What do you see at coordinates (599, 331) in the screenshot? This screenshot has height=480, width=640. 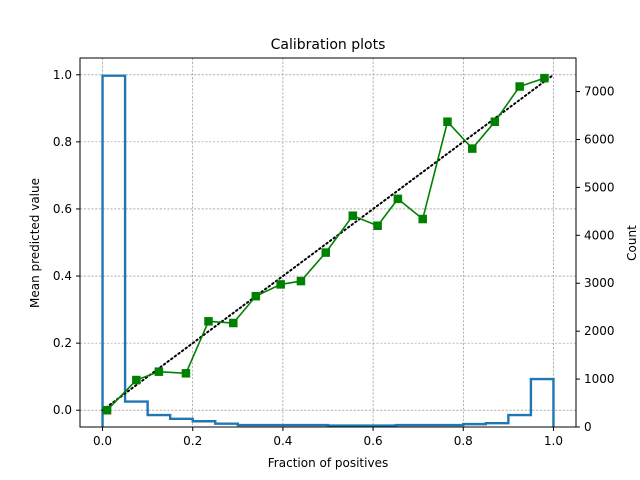 I see `y2-tick-label: 2000` at bounding box center [599, 331].